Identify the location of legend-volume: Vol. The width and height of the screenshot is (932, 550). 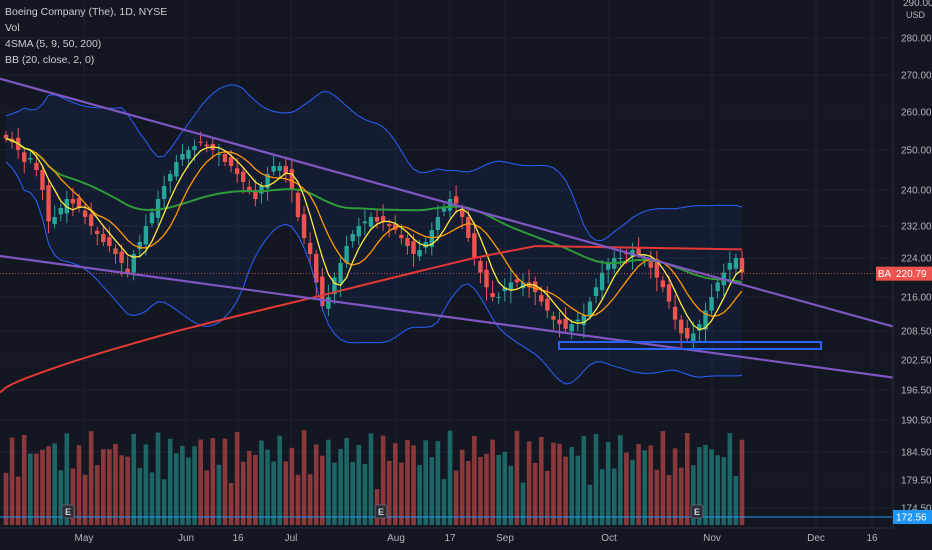
(12, 28).